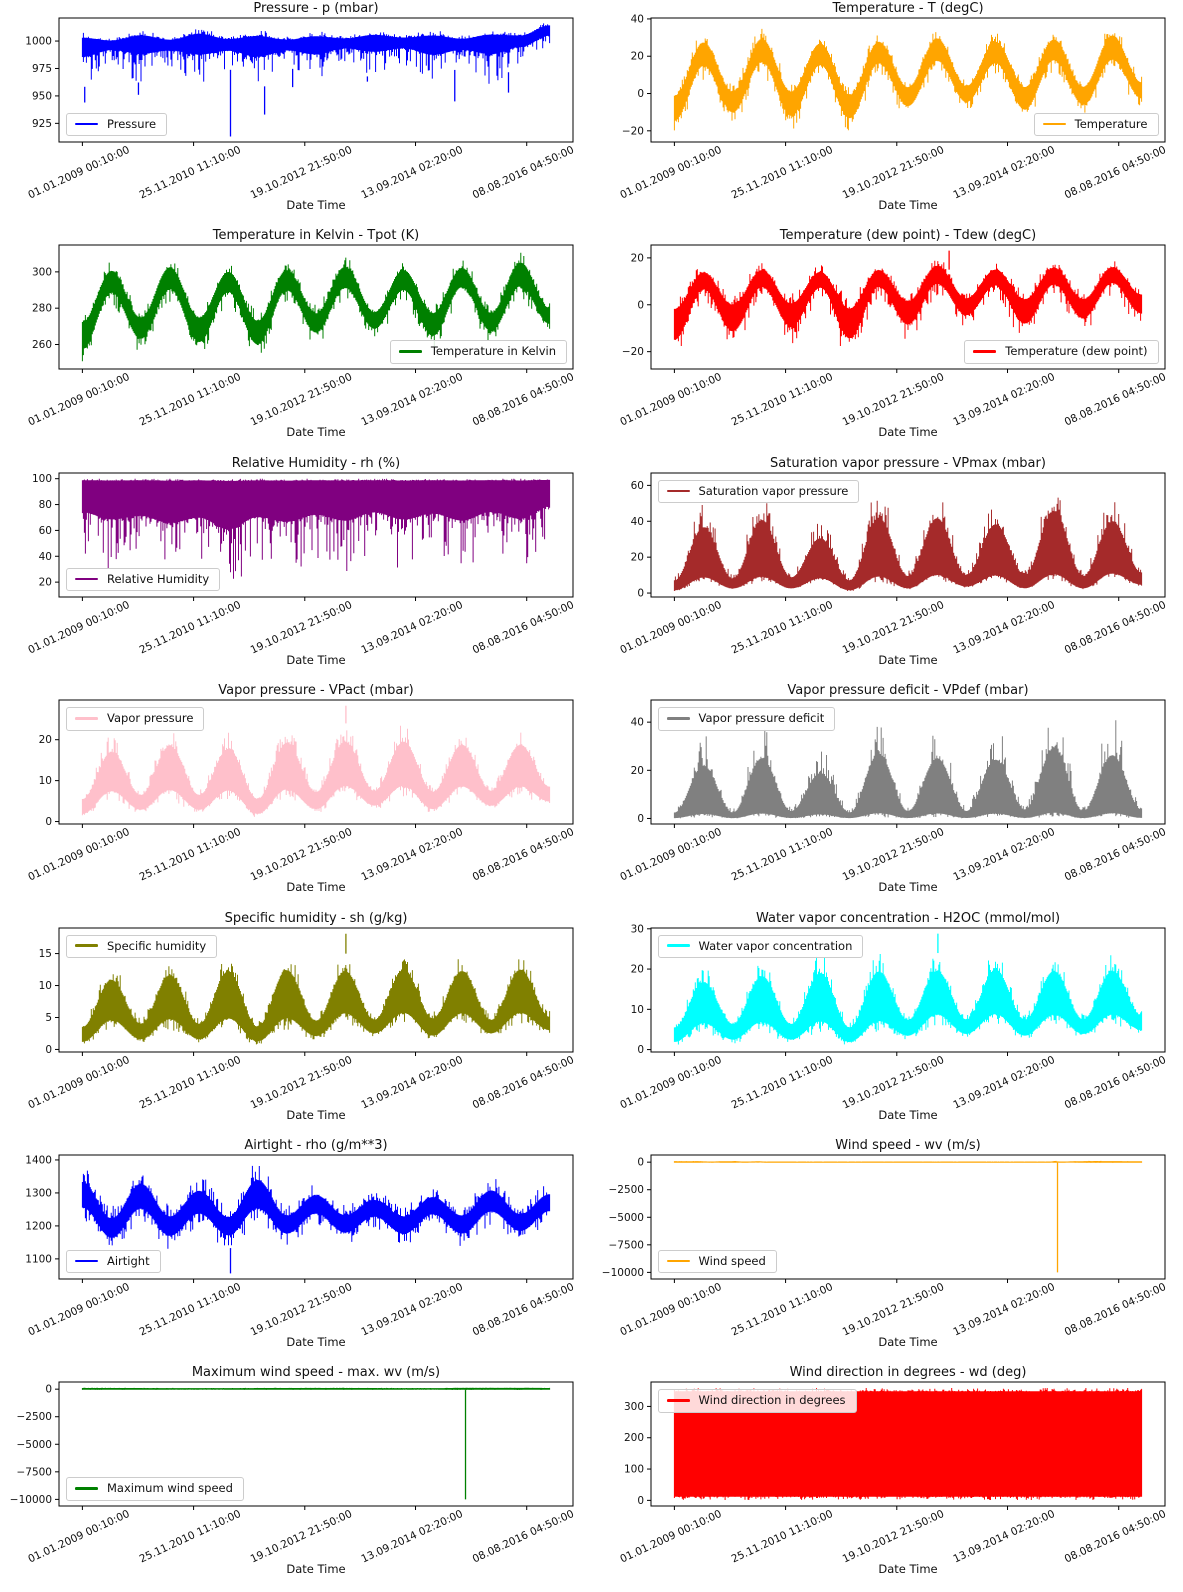  What do you see at coordinates (1096, 125) in the screenshot?
I see `legend: Temperature` at bounding box center [1096, 125].